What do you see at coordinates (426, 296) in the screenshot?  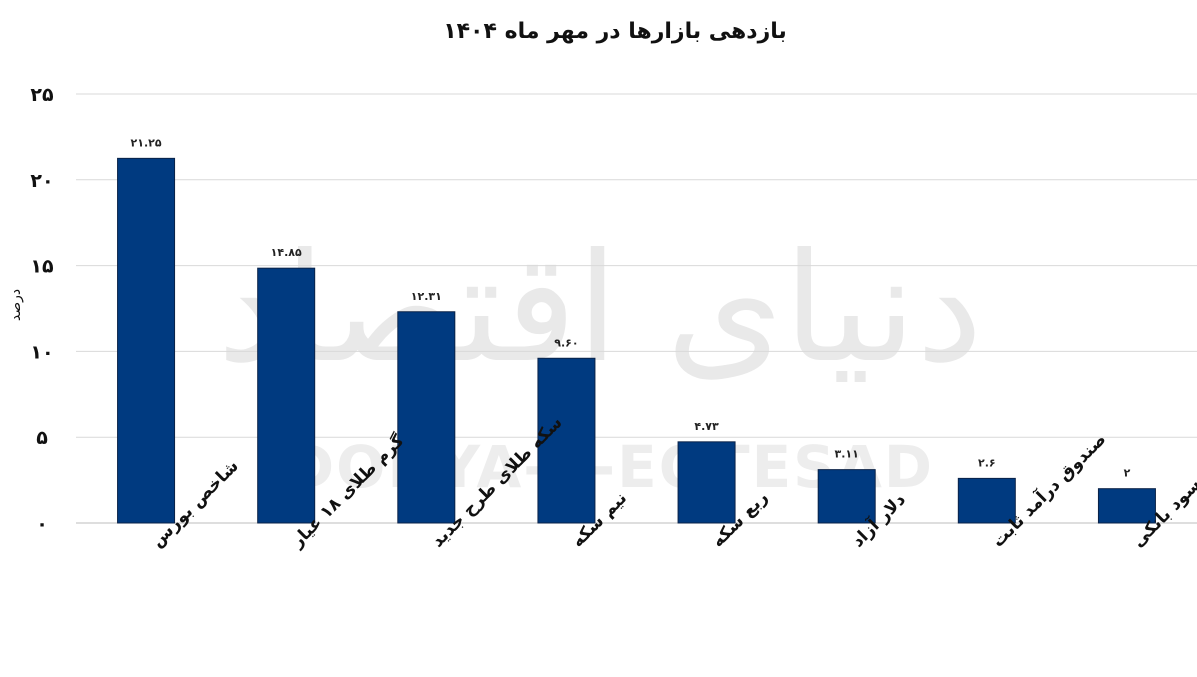 I see `data-label: ۱۲.۳۱` at bounding box center [426, 296].